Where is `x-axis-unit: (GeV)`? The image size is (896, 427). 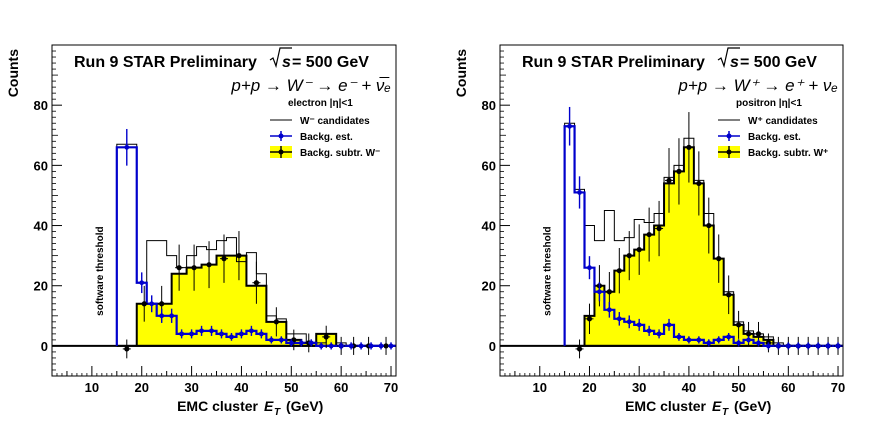 x-axis-unit: (GeV) is located at coordinates (752, 406).